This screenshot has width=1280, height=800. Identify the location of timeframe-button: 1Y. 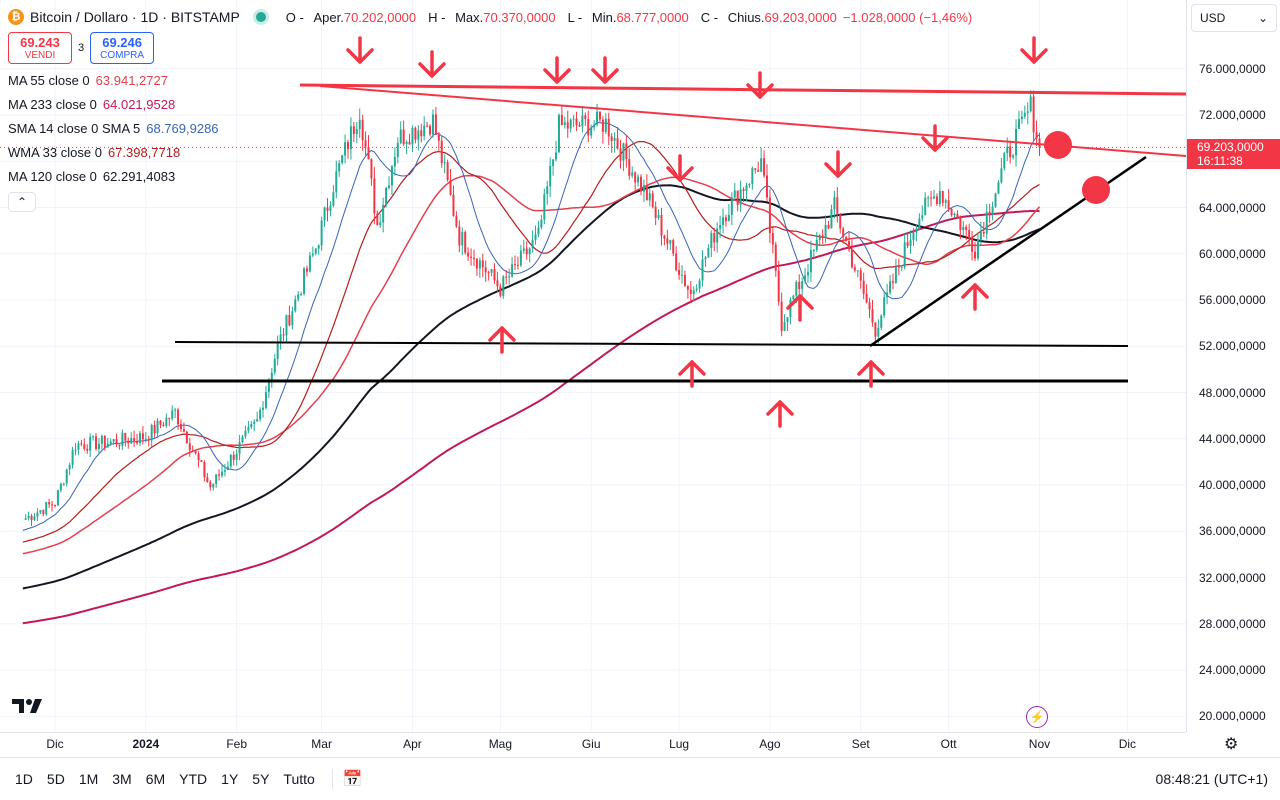
(230, 779).